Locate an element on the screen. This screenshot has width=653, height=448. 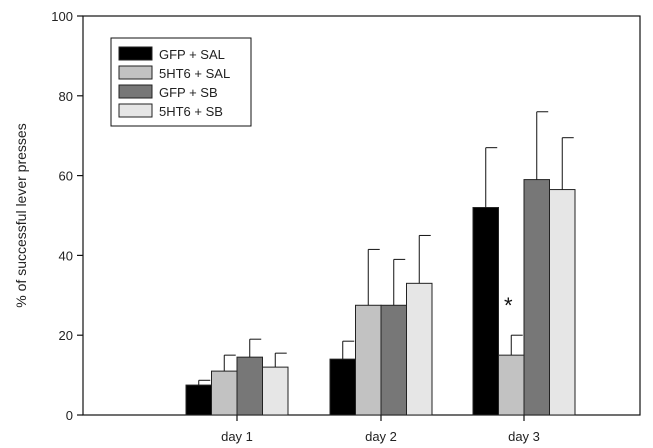
significance-asterisk: * is located at coordinates (508, 305).